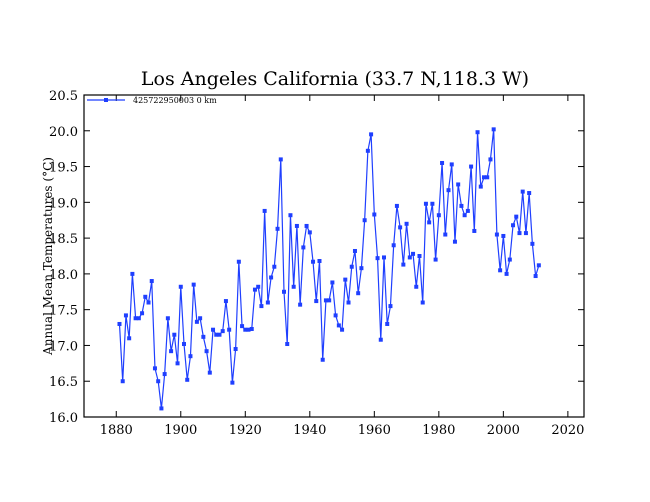 The width and height of the screenshot is (650, 502). What do you see at coordinates (48, 256) in the screenshot?
I see `y-axis-label: Annual Mean Temperatures (°C)` at bounding box center [48, 256].